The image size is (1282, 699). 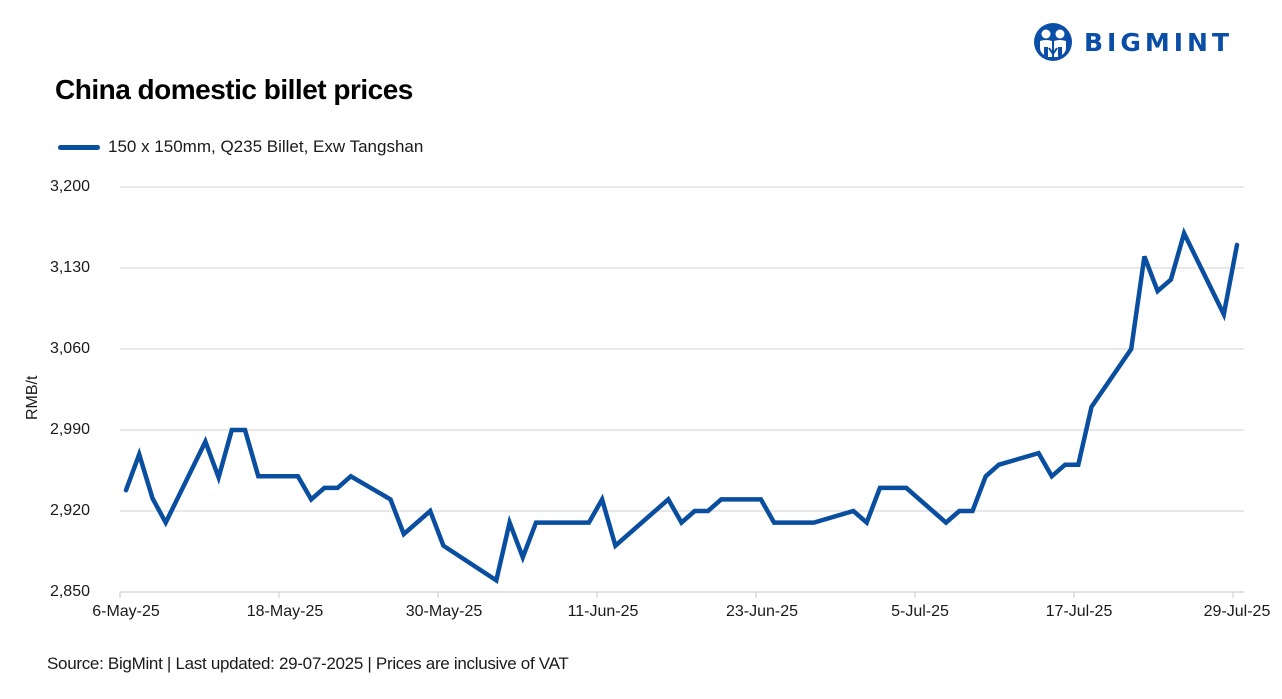 What do you see at coordinates (1237, 611) in the screenshot?
I see `x-tick: 29-Jul-25` at bounding box center [1237, 611].